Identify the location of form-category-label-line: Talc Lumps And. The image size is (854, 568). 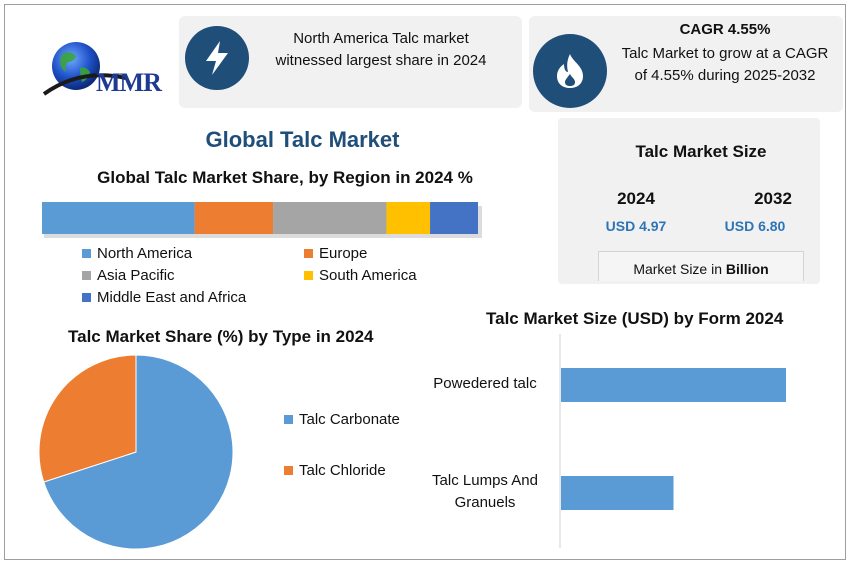
(485, 480).